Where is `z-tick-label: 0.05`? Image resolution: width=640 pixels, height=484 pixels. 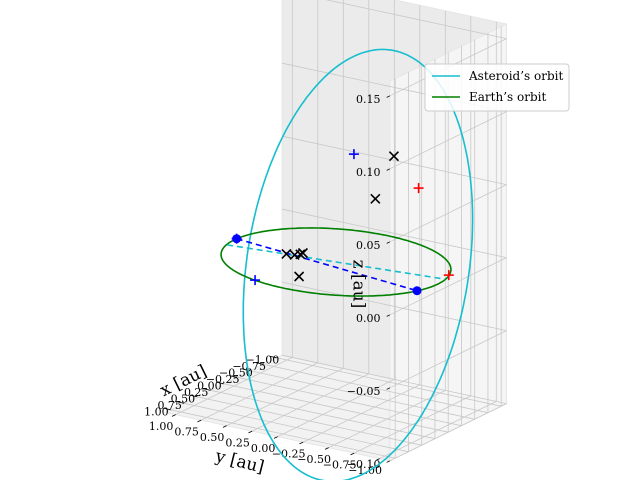 z-tick-label: 0.05 is located at coordinates (368, 245).